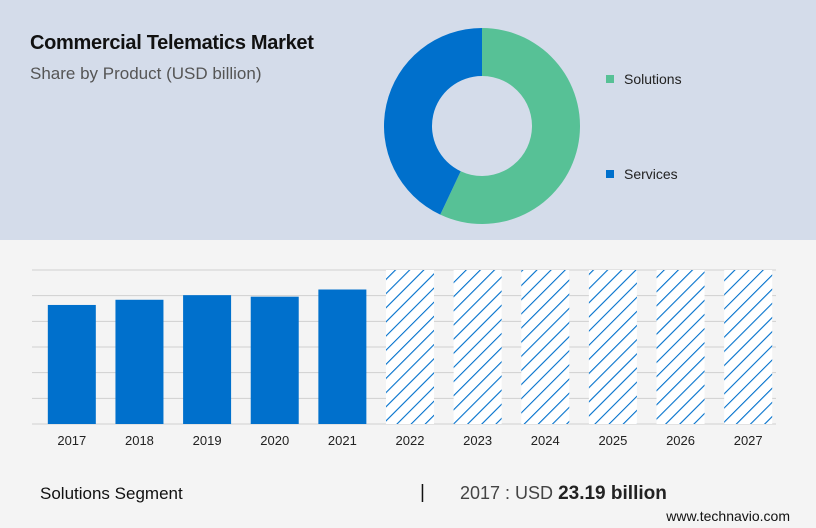 The width and height of the screenshot is (816, 528). I want to click on bar-2019, so click(207, 359).